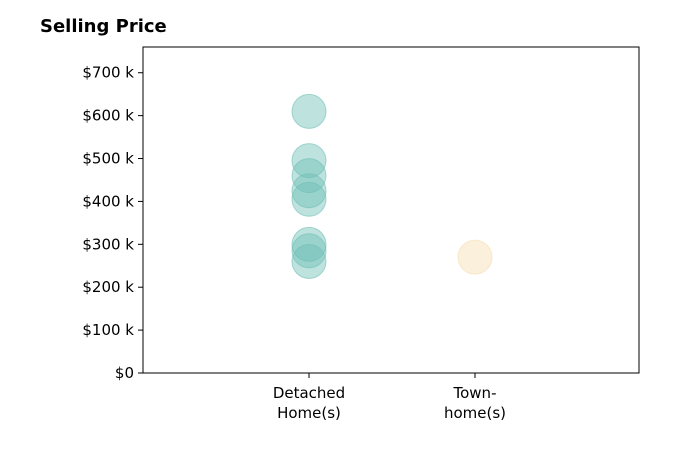 This screenshot has height=462, width=679. I want to click on y-tick-label: $500 k, so click(108, 159).